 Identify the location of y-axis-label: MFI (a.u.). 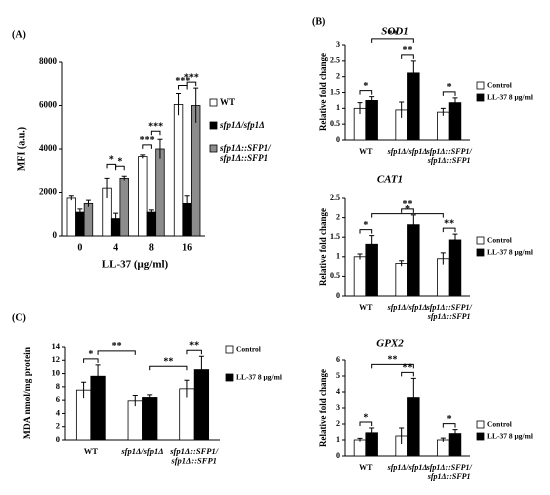
(21, 149).